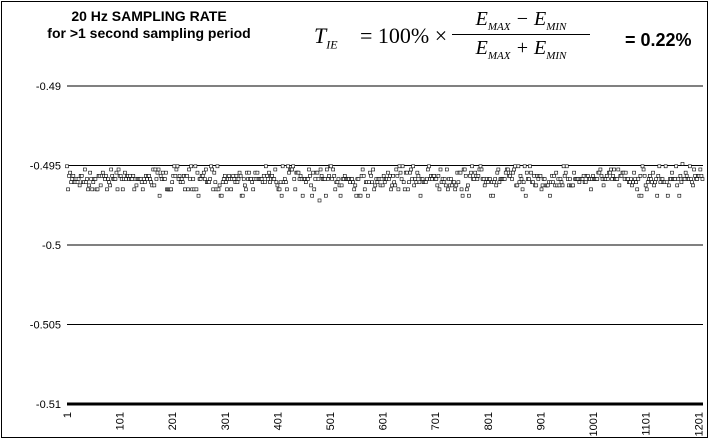 Image resolution: width=711 pixels, height=441 pixels. What do you see at coordinates (489, 421) in the screenshot?
I see `x-tick-label: 801` at bounding box center [489, 421].